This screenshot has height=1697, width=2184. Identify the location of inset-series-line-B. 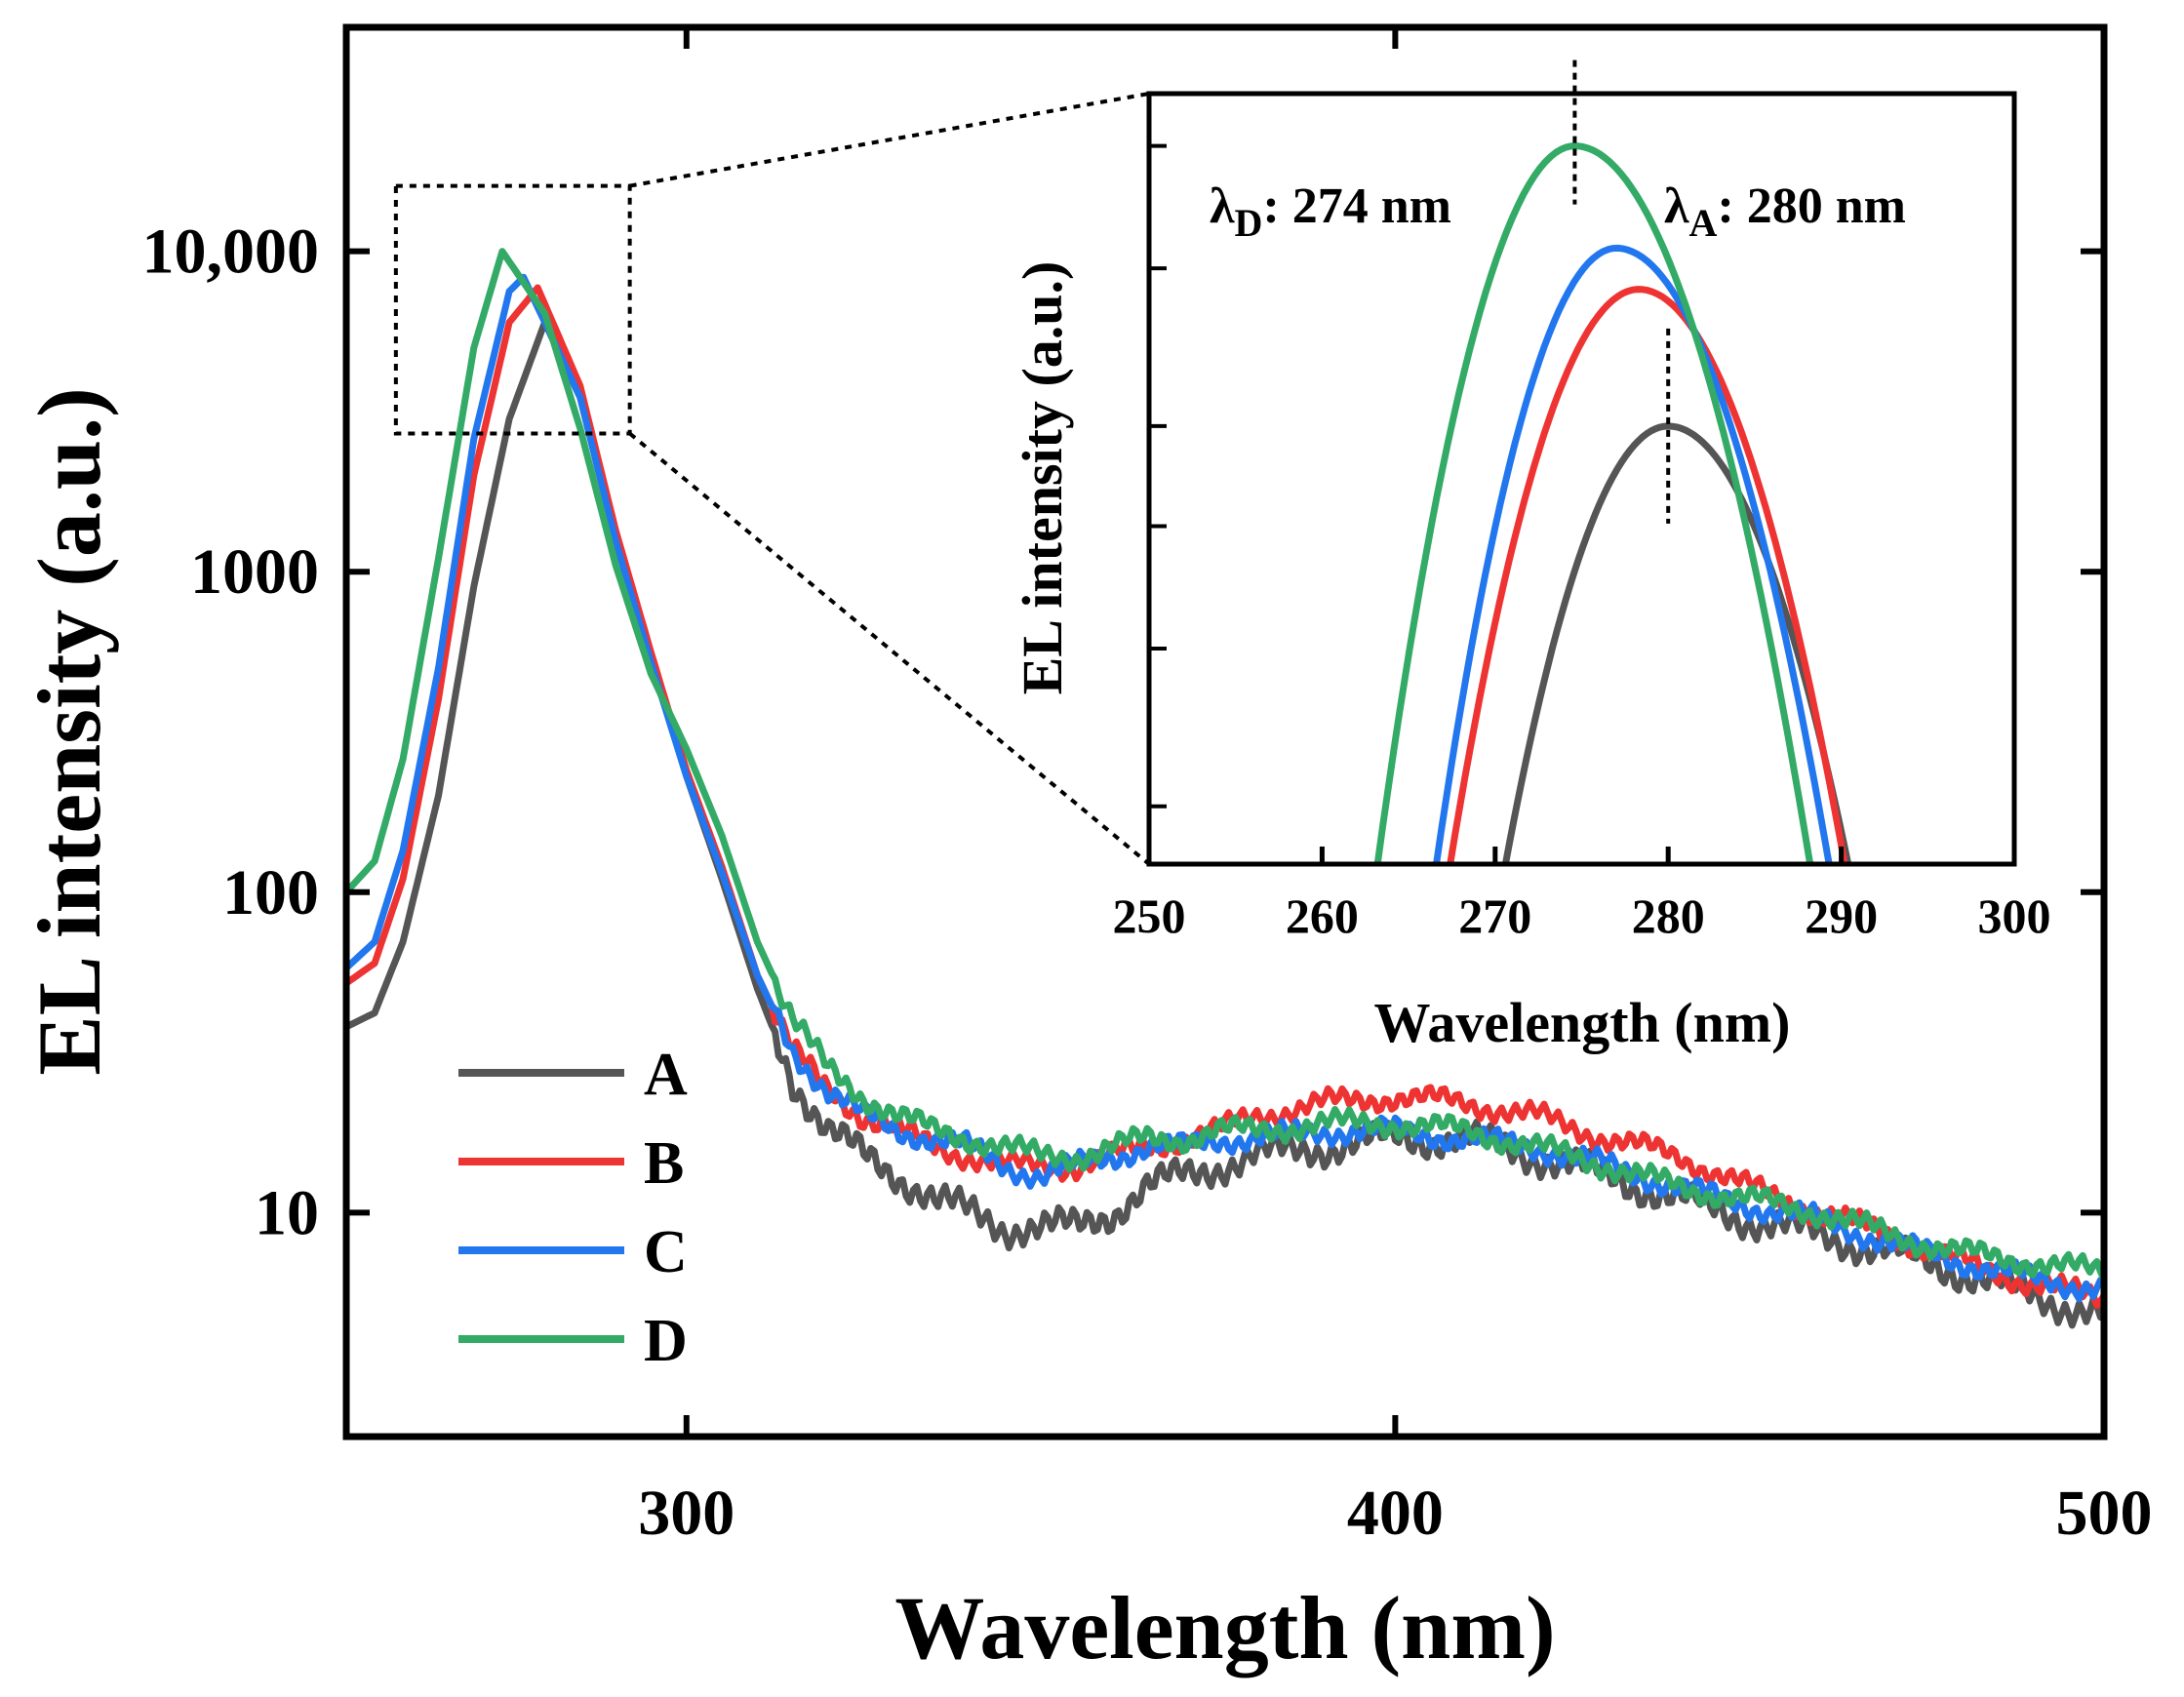
(1647, 575).